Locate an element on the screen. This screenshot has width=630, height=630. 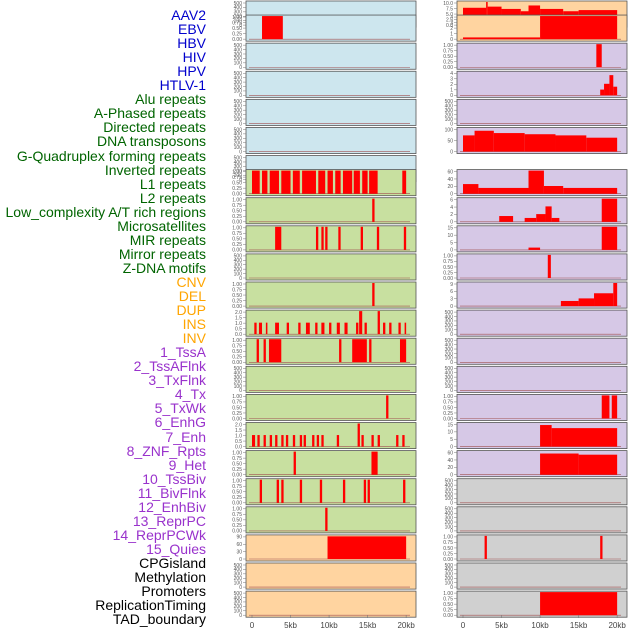
track-label: 3_TxFlnk is located at coordinates (177, 380).